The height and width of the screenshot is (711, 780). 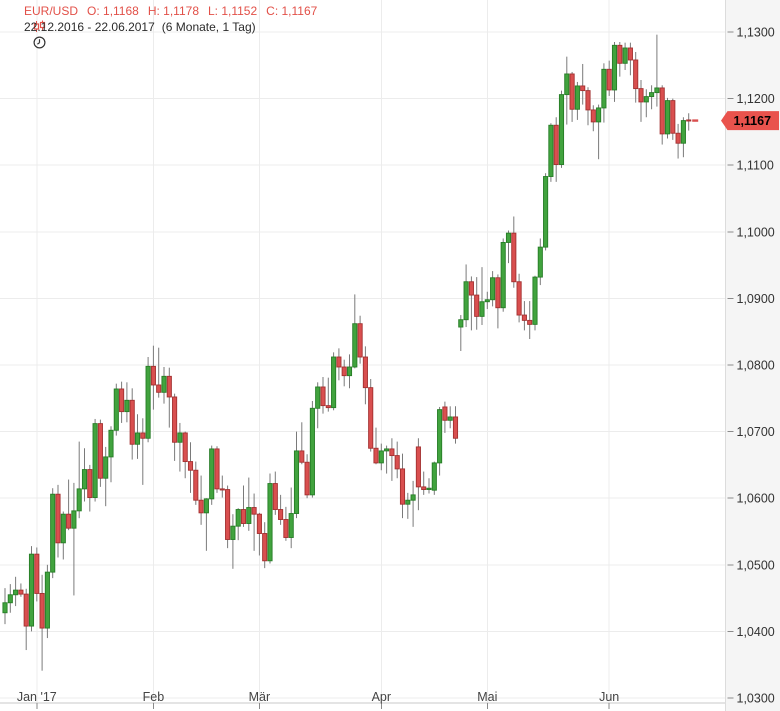 I want to click on open-value: O: 1,1168, so click(x=113, y=11).